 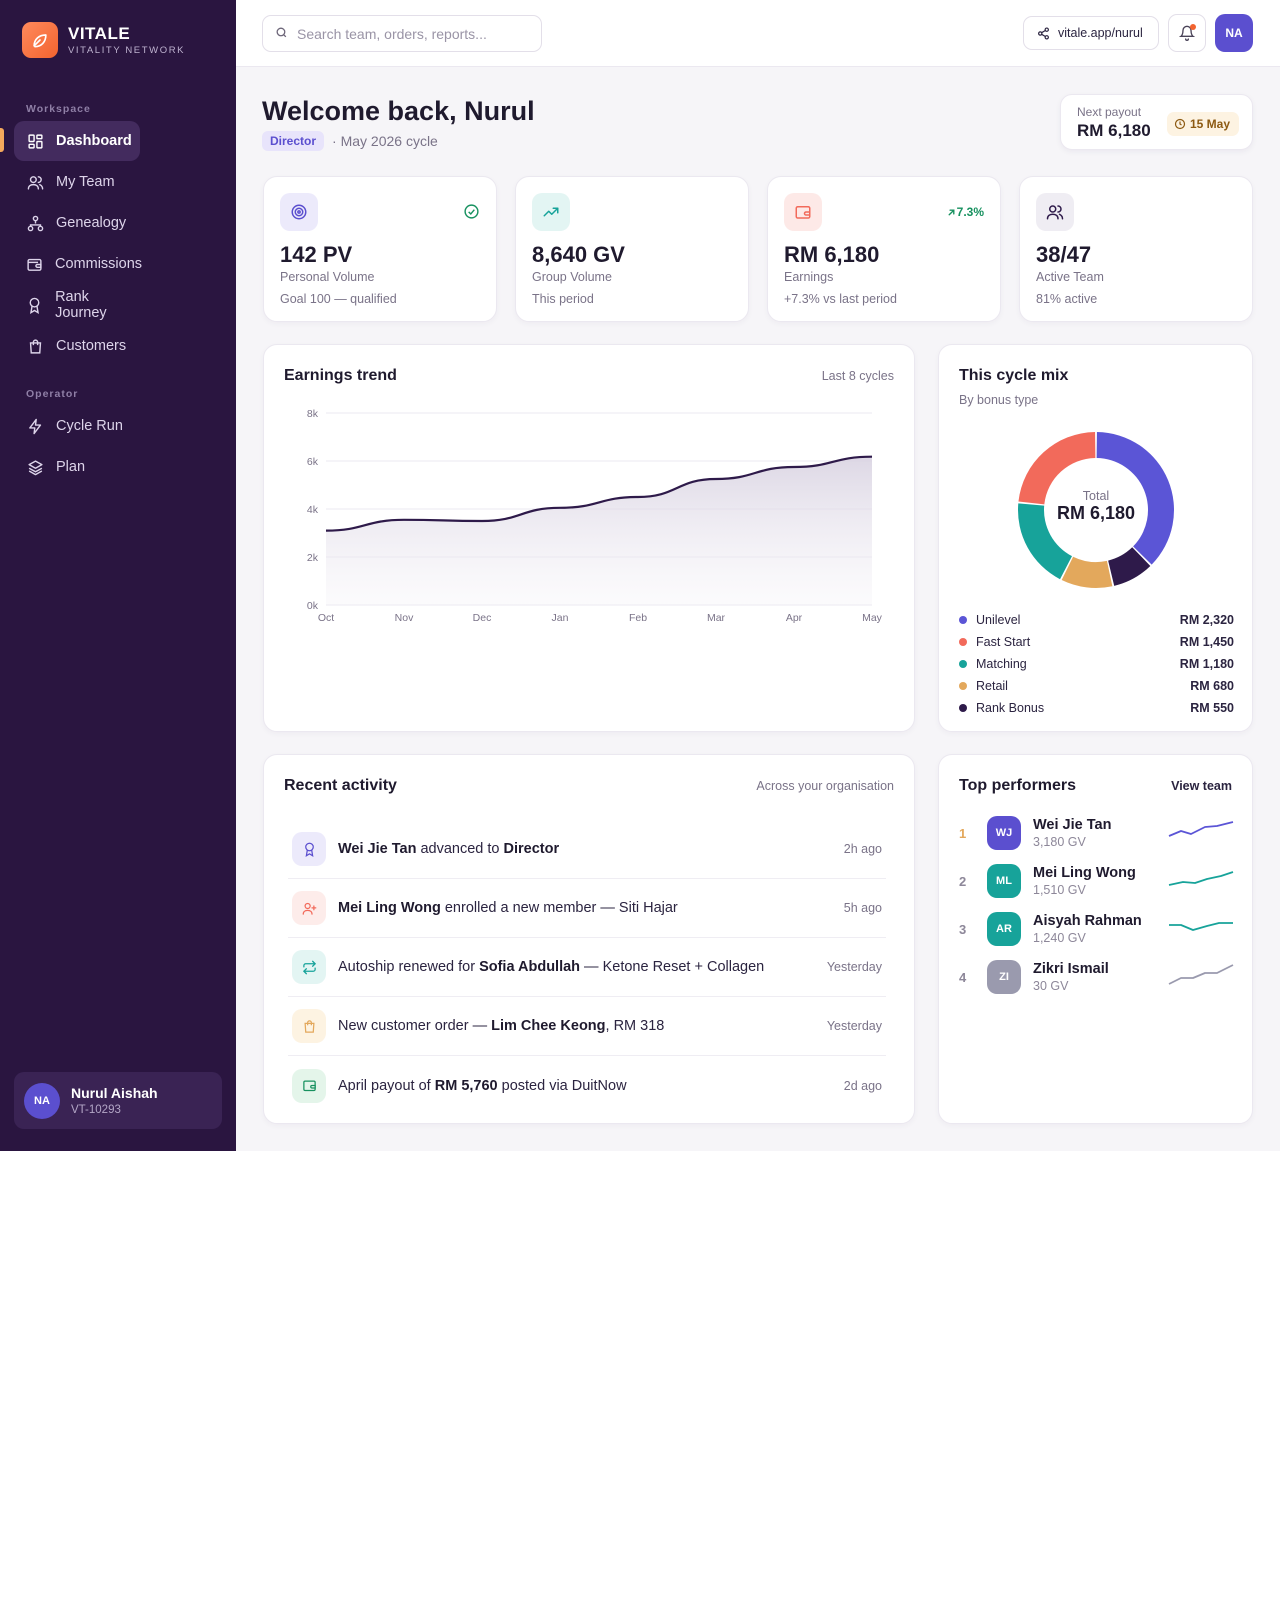 What do you see at coordinates (404, 618) in the screenshot?
I see `x-tick-label: Nov` at bounding box center [404, 618].